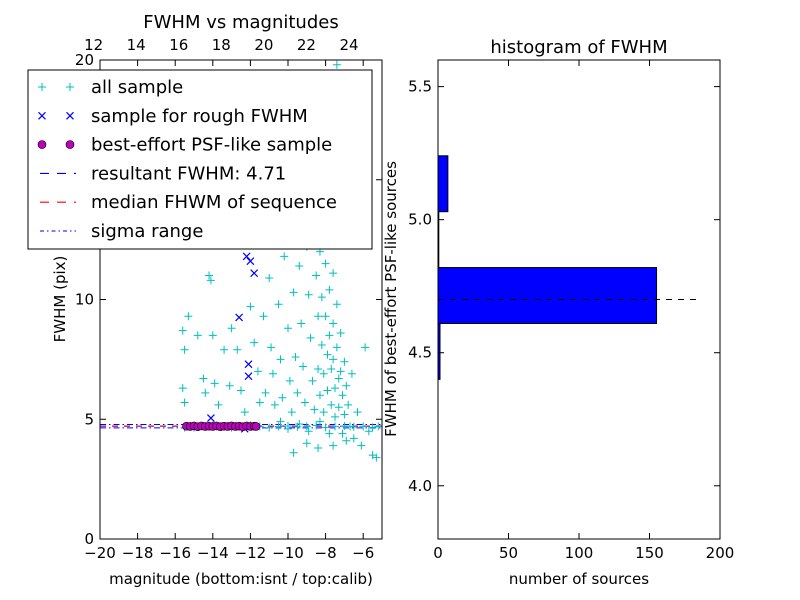 Image resolution: width=800 pixels, height=600 pixels. Describe the element at coordinates (211, 145) in the screenshot. I see `legend-label: best-effort PSF-like sample` at that location.